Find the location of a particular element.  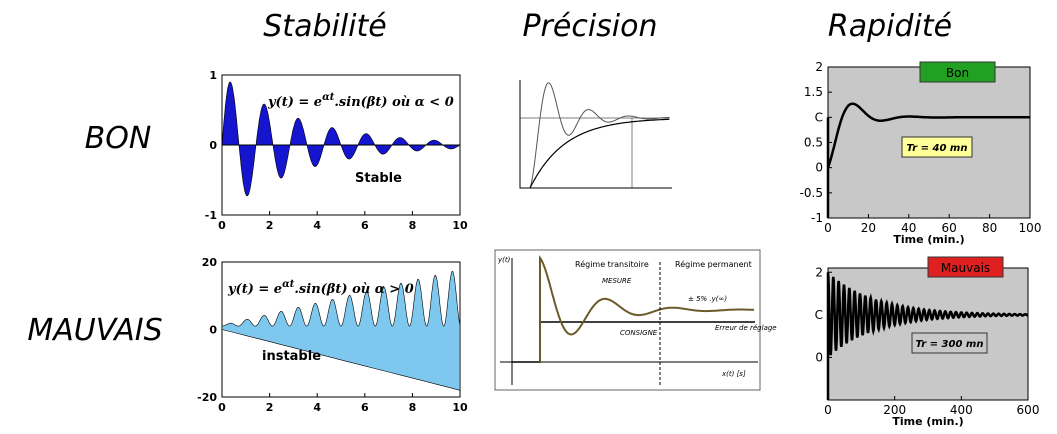

formula-part: .sin(βt) où α < 0 is located at coordinates (393, 102).